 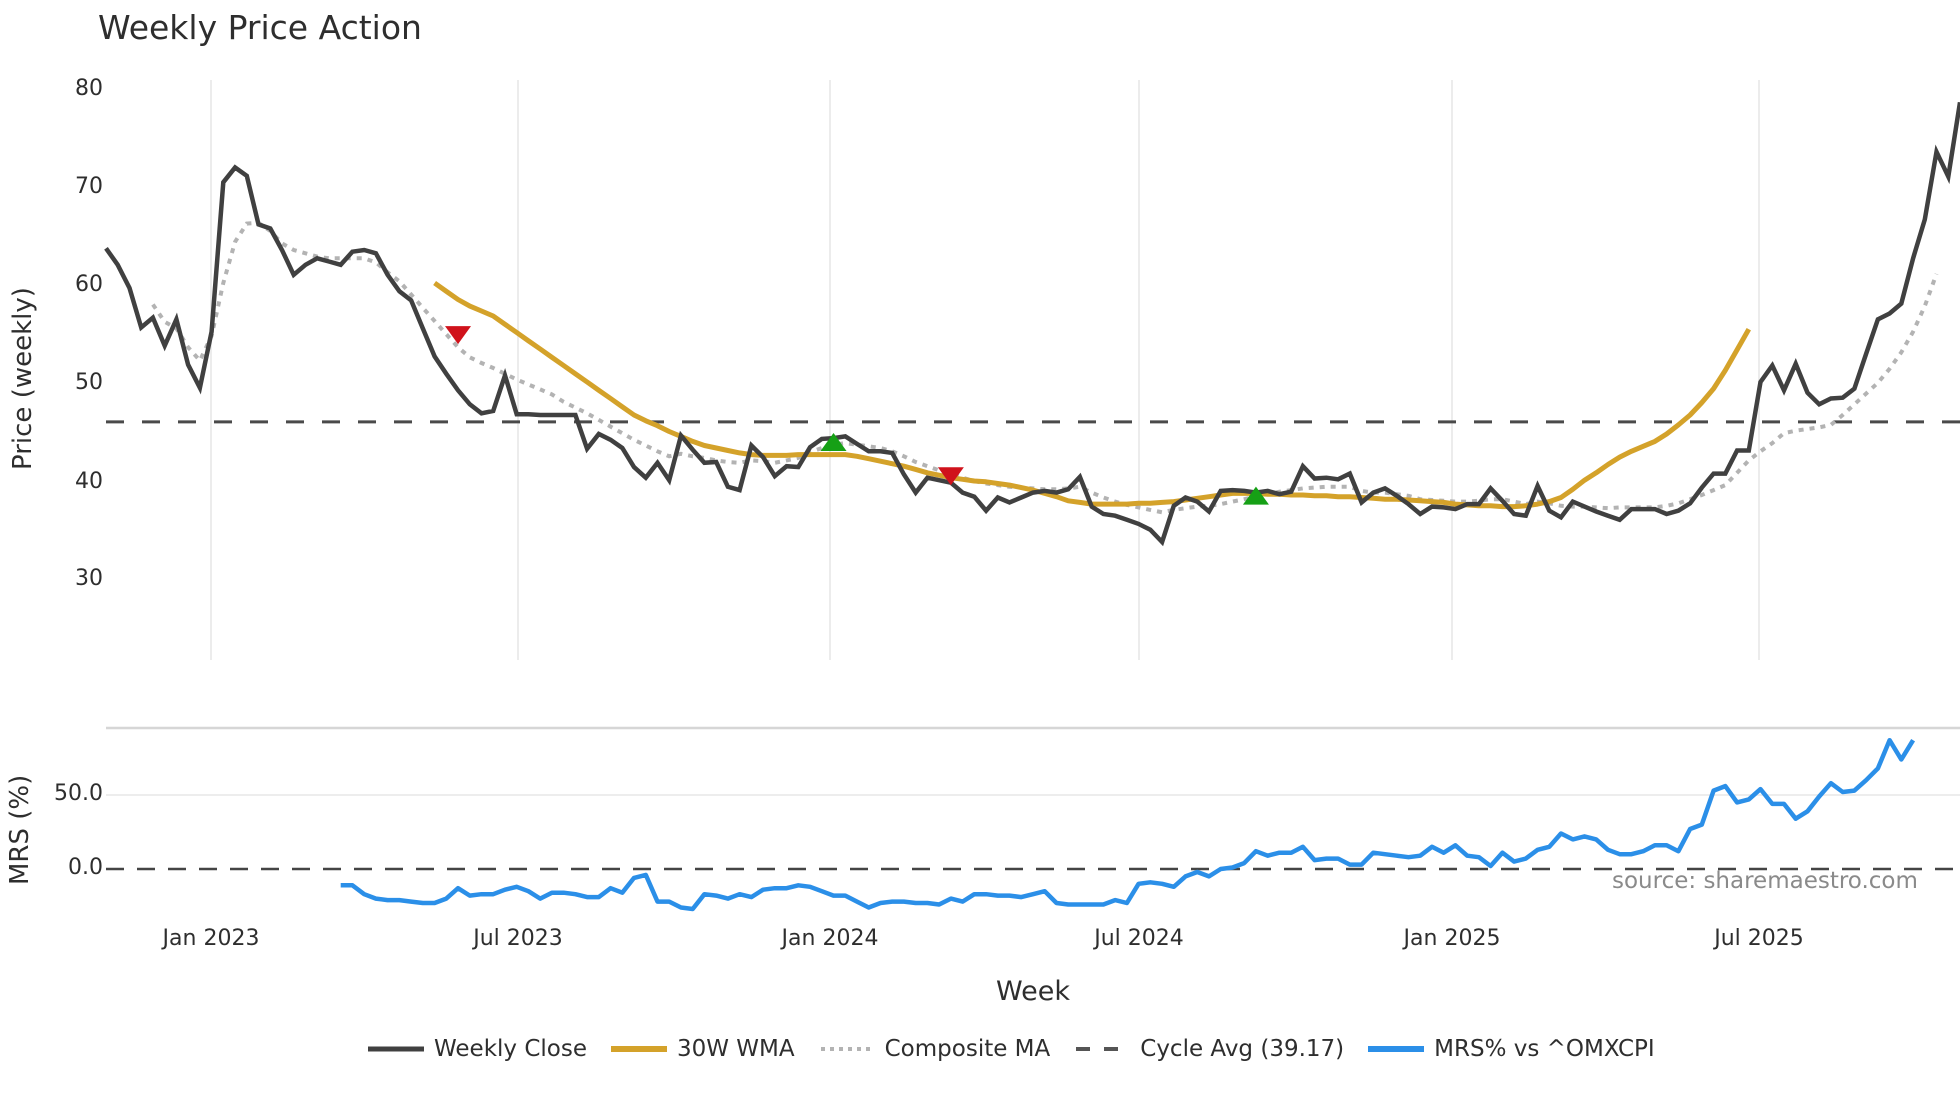 I want to click on price-ytick-30: 30, so click(x=89, y=578).